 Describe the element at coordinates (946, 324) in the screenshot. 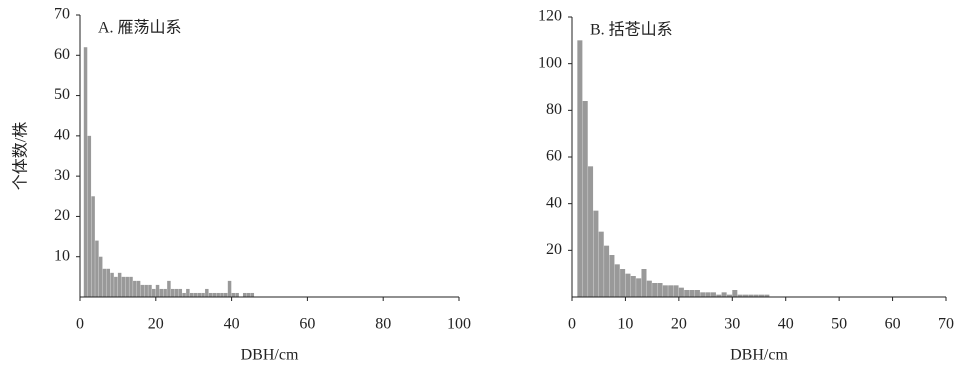

I see `x-tick-label: 70` at that location.